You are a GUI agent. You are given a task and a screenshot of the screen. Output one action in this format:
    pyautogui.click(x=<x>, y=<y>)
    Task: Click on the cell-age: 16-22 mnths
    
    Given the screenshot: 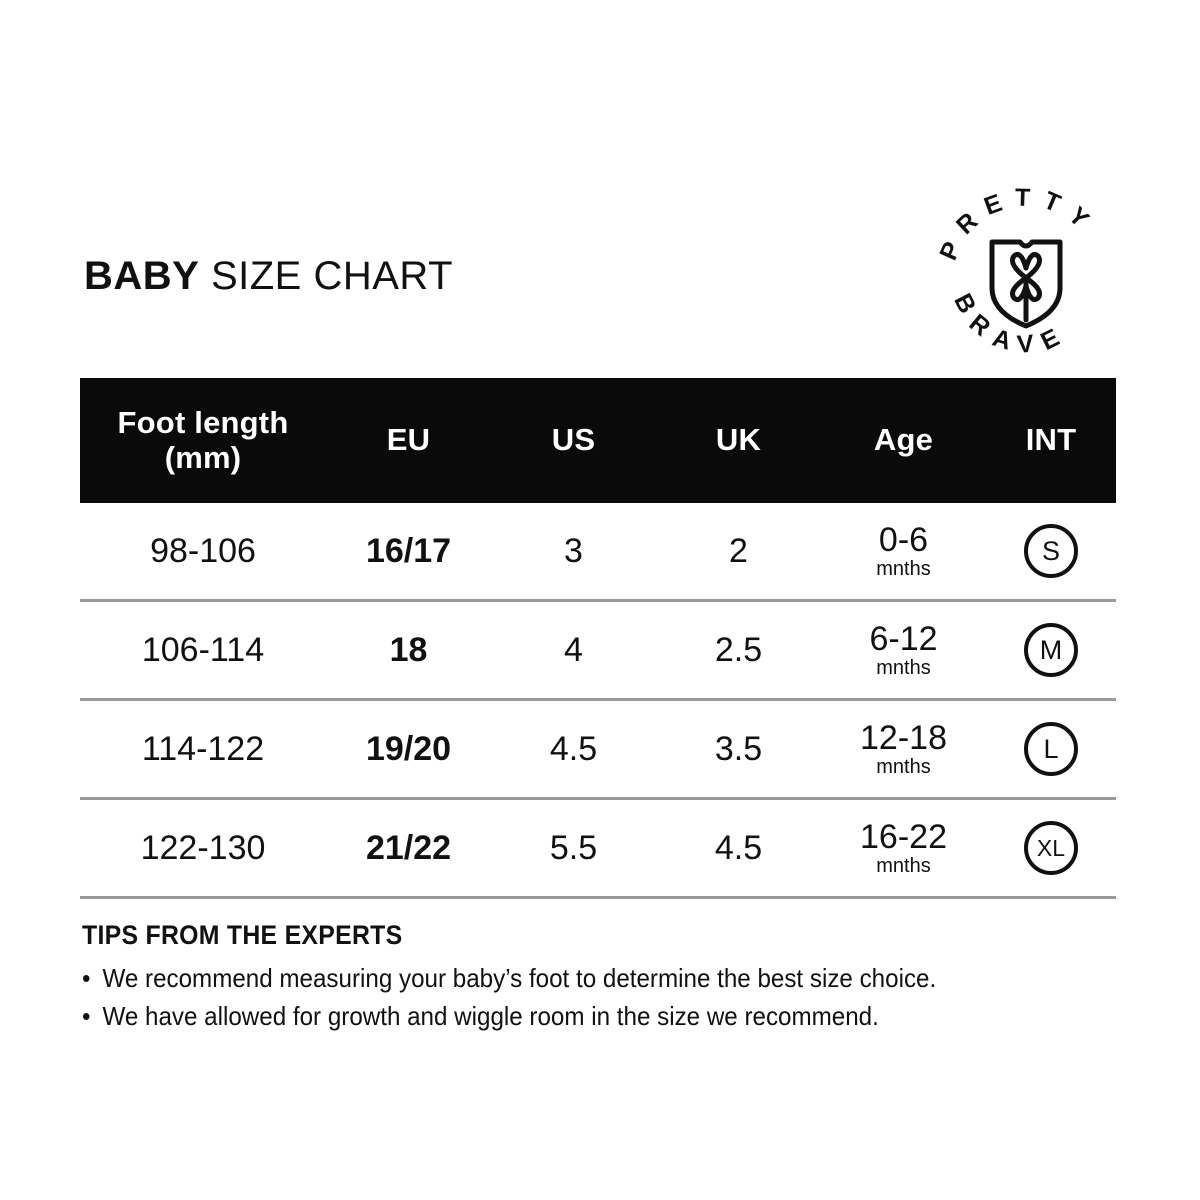 What is the action you would take?
    pyautogui.click(x=903, y=848)
    